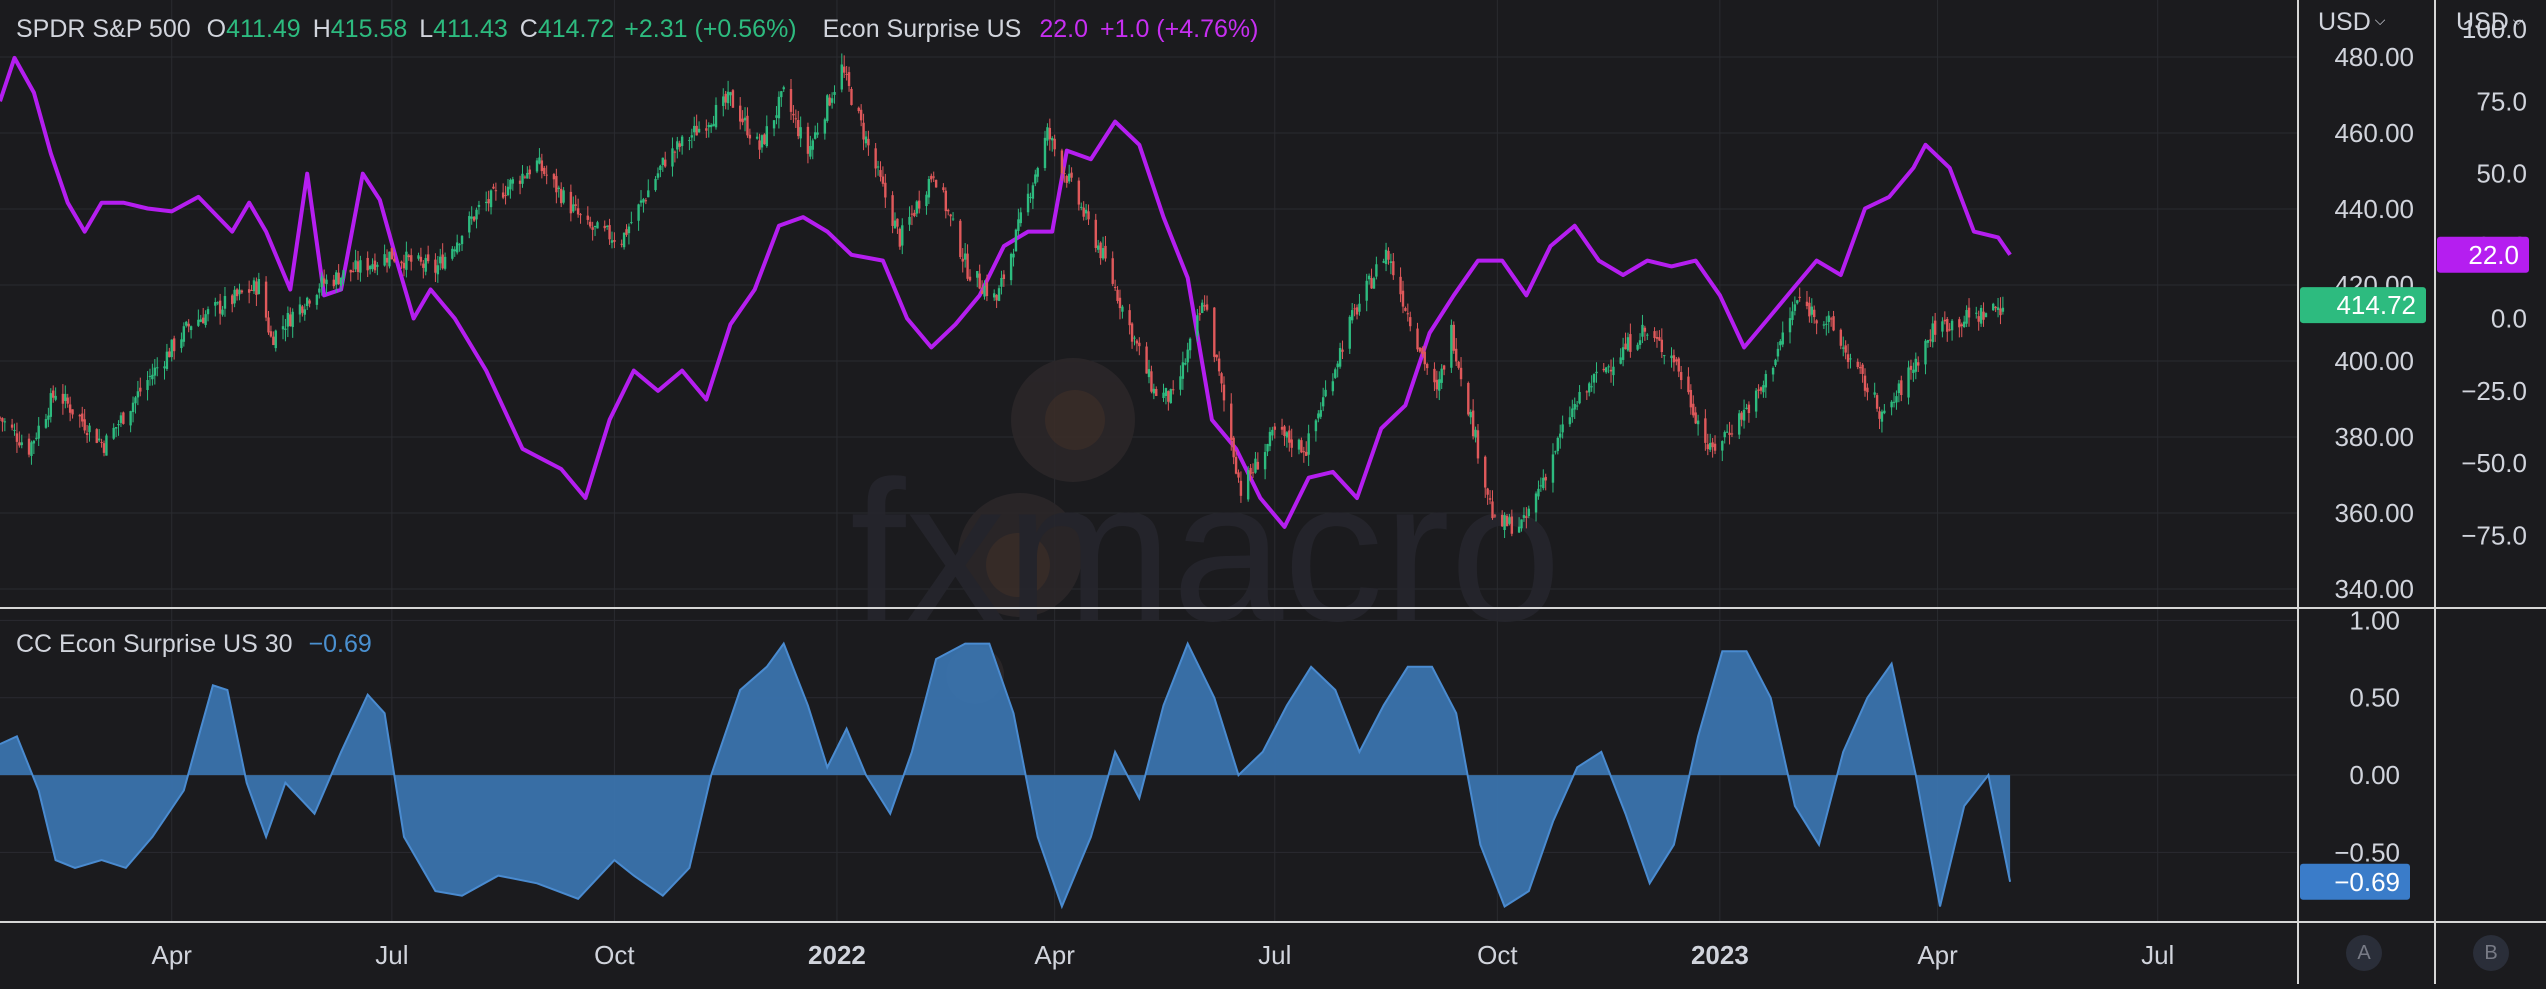 This screenshot has width=2546, height=989. Describe the element at coordinates (216, 29) in the screenshot. I see `legend-o-label: O` at that location.